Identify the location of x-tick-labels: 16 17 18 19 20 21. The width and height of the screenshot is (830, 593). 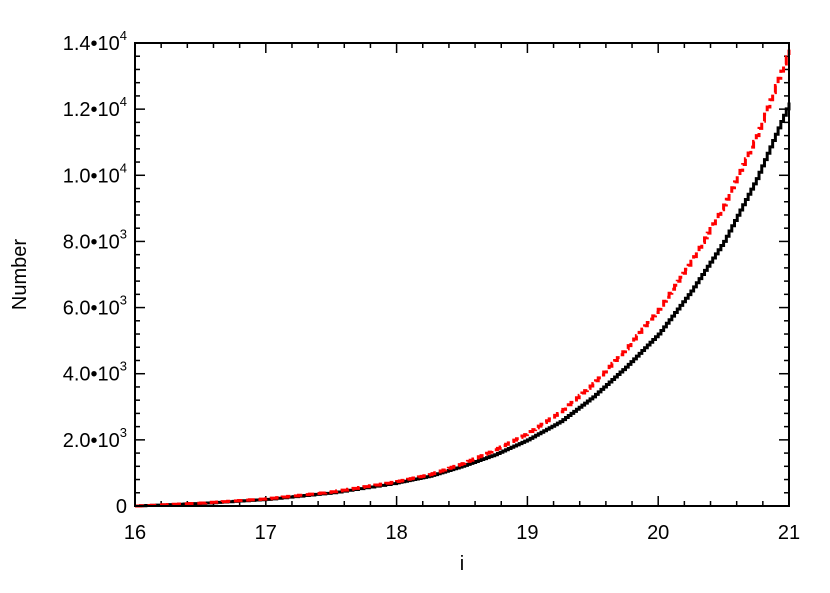
(462, 533).